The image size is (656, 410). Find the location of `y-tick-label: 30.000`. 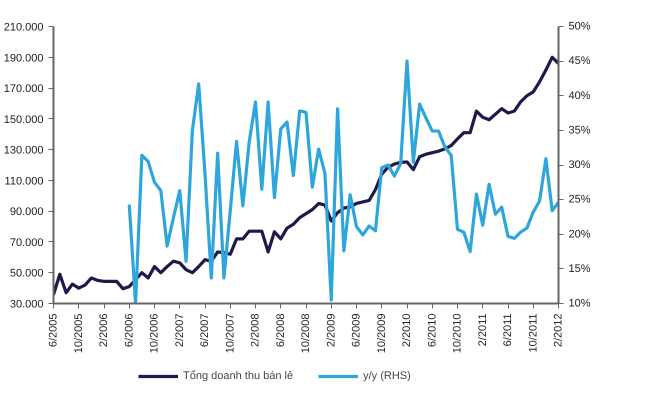

y-tick-label: 30.000 is located at coordinates (27, 304).